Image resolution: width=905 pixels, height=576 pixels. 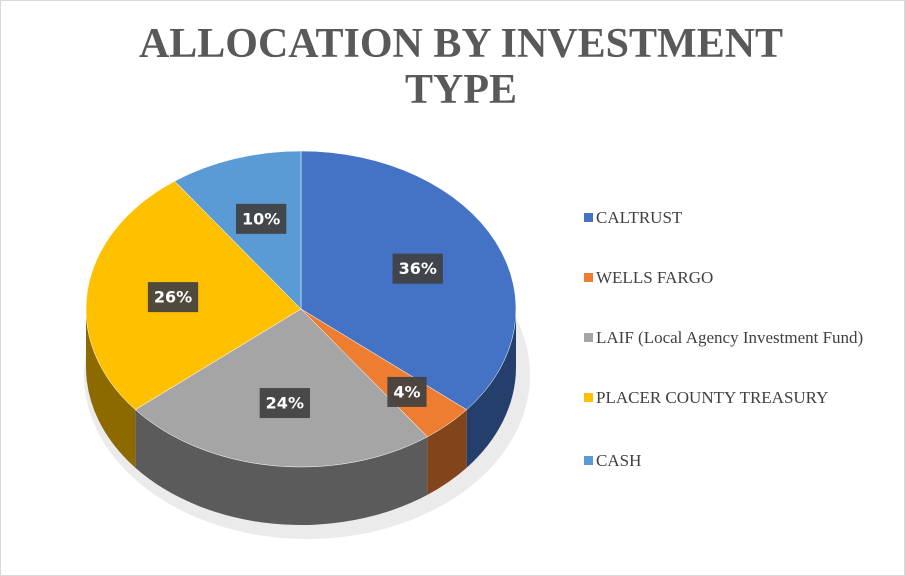 I want to click on legend-label: LAIF (Local Agency Investment Fund), so click(x=730, y=337).